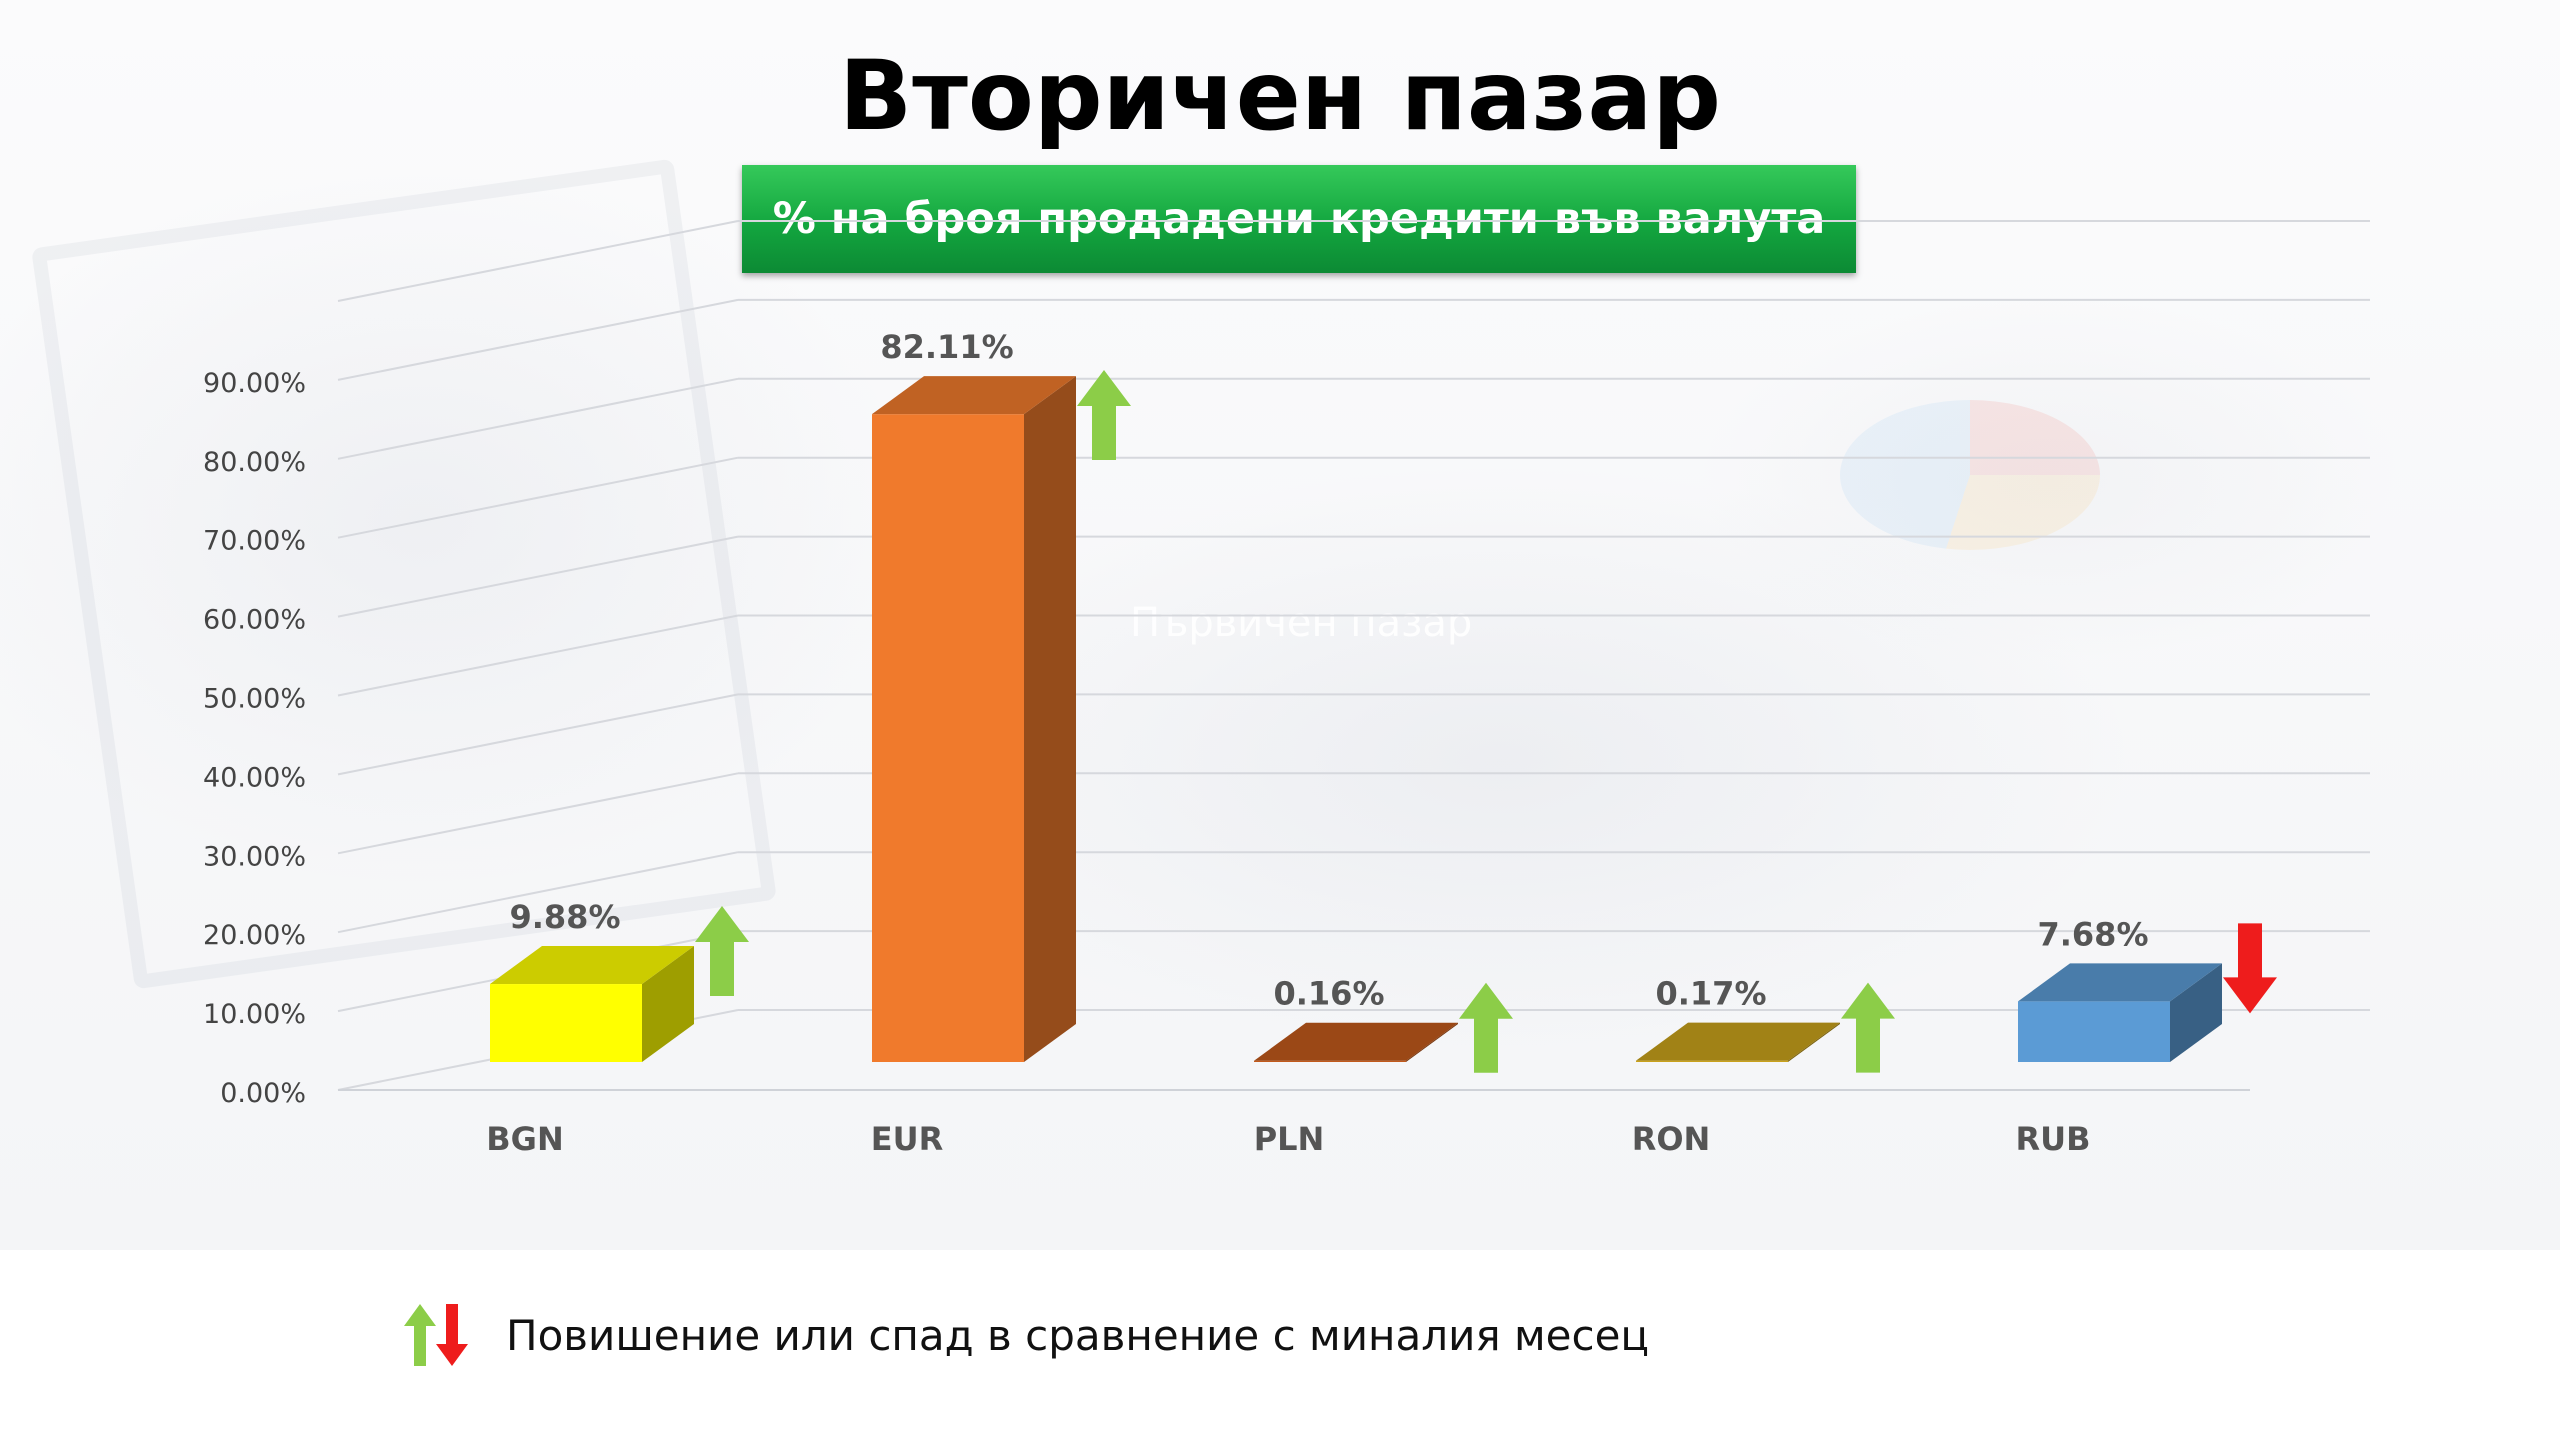 The width and height of the screenshot is (2560, 1440). Describe the element at coordinates (1738, 1041) in the screenshot. I see `bar-top-ron` at that location.